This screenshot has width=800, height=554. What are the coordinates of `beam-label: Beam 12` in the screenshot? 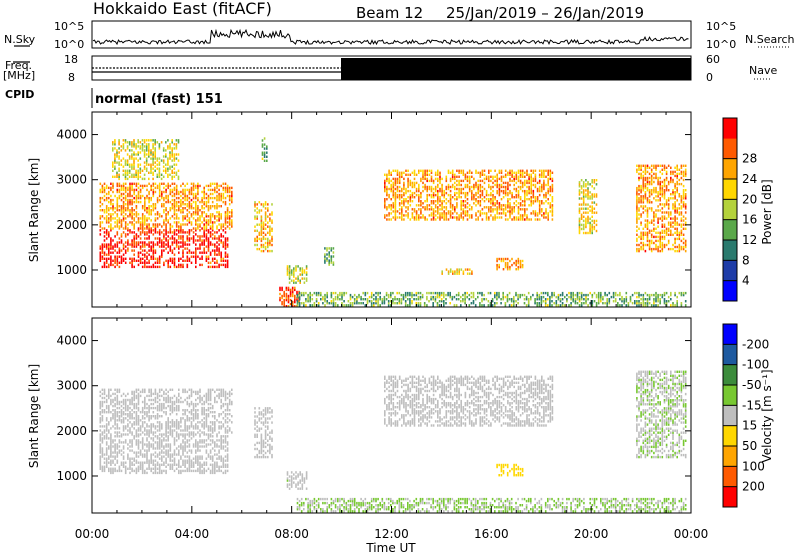 It's located at (389, 13).